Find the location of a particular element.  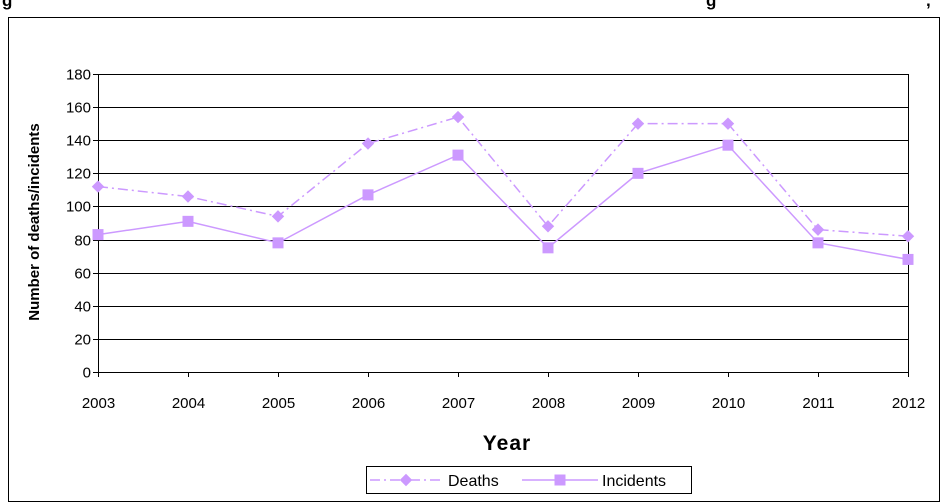

chart-title-fragment-mid: g is located at coordinates (711, 5).